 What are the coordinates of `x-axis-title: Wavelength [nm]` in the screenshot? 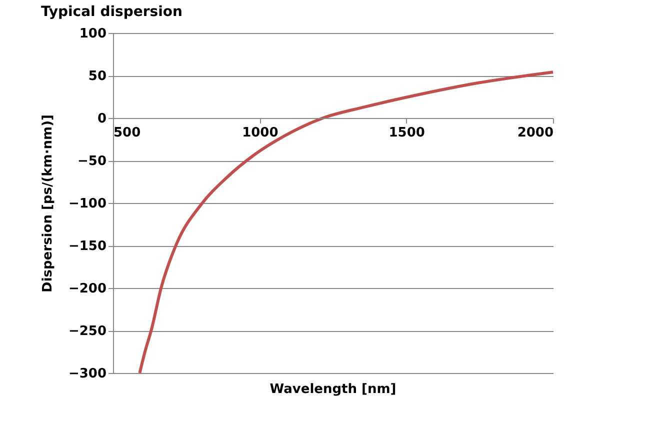 It's located at (333, 389).